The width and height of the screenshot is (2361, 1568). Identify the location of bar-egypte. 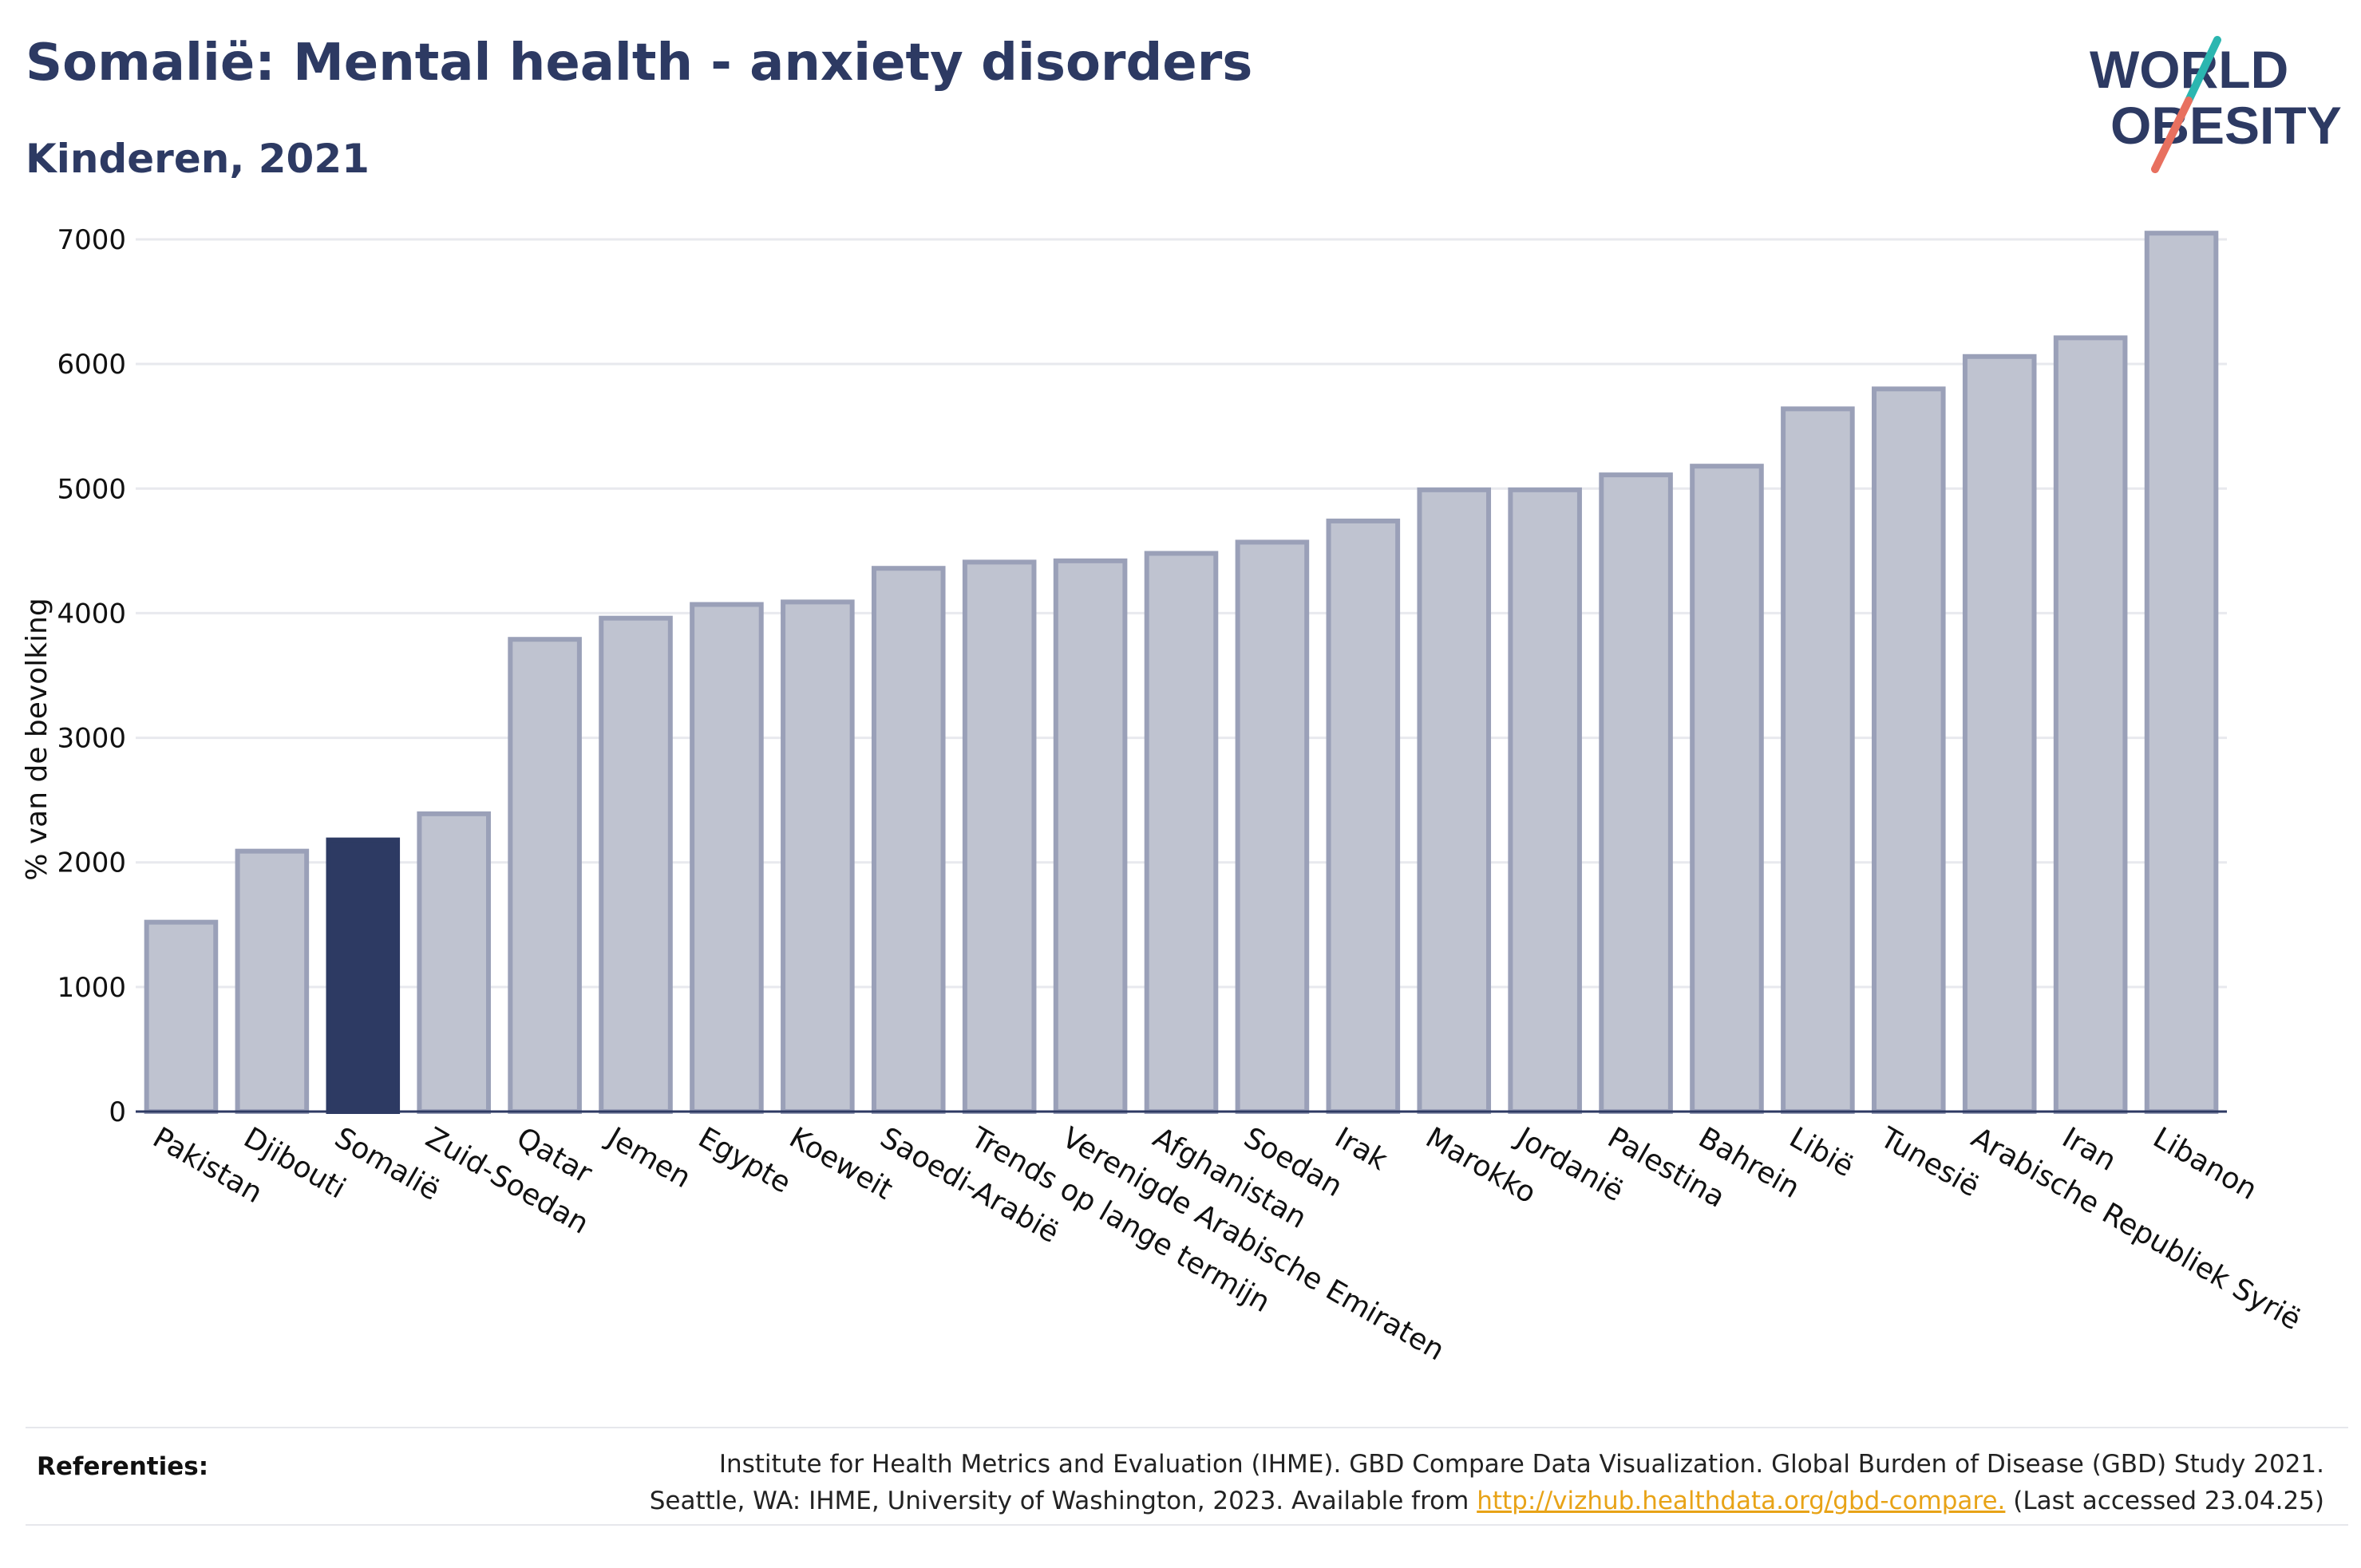
(727, 858).